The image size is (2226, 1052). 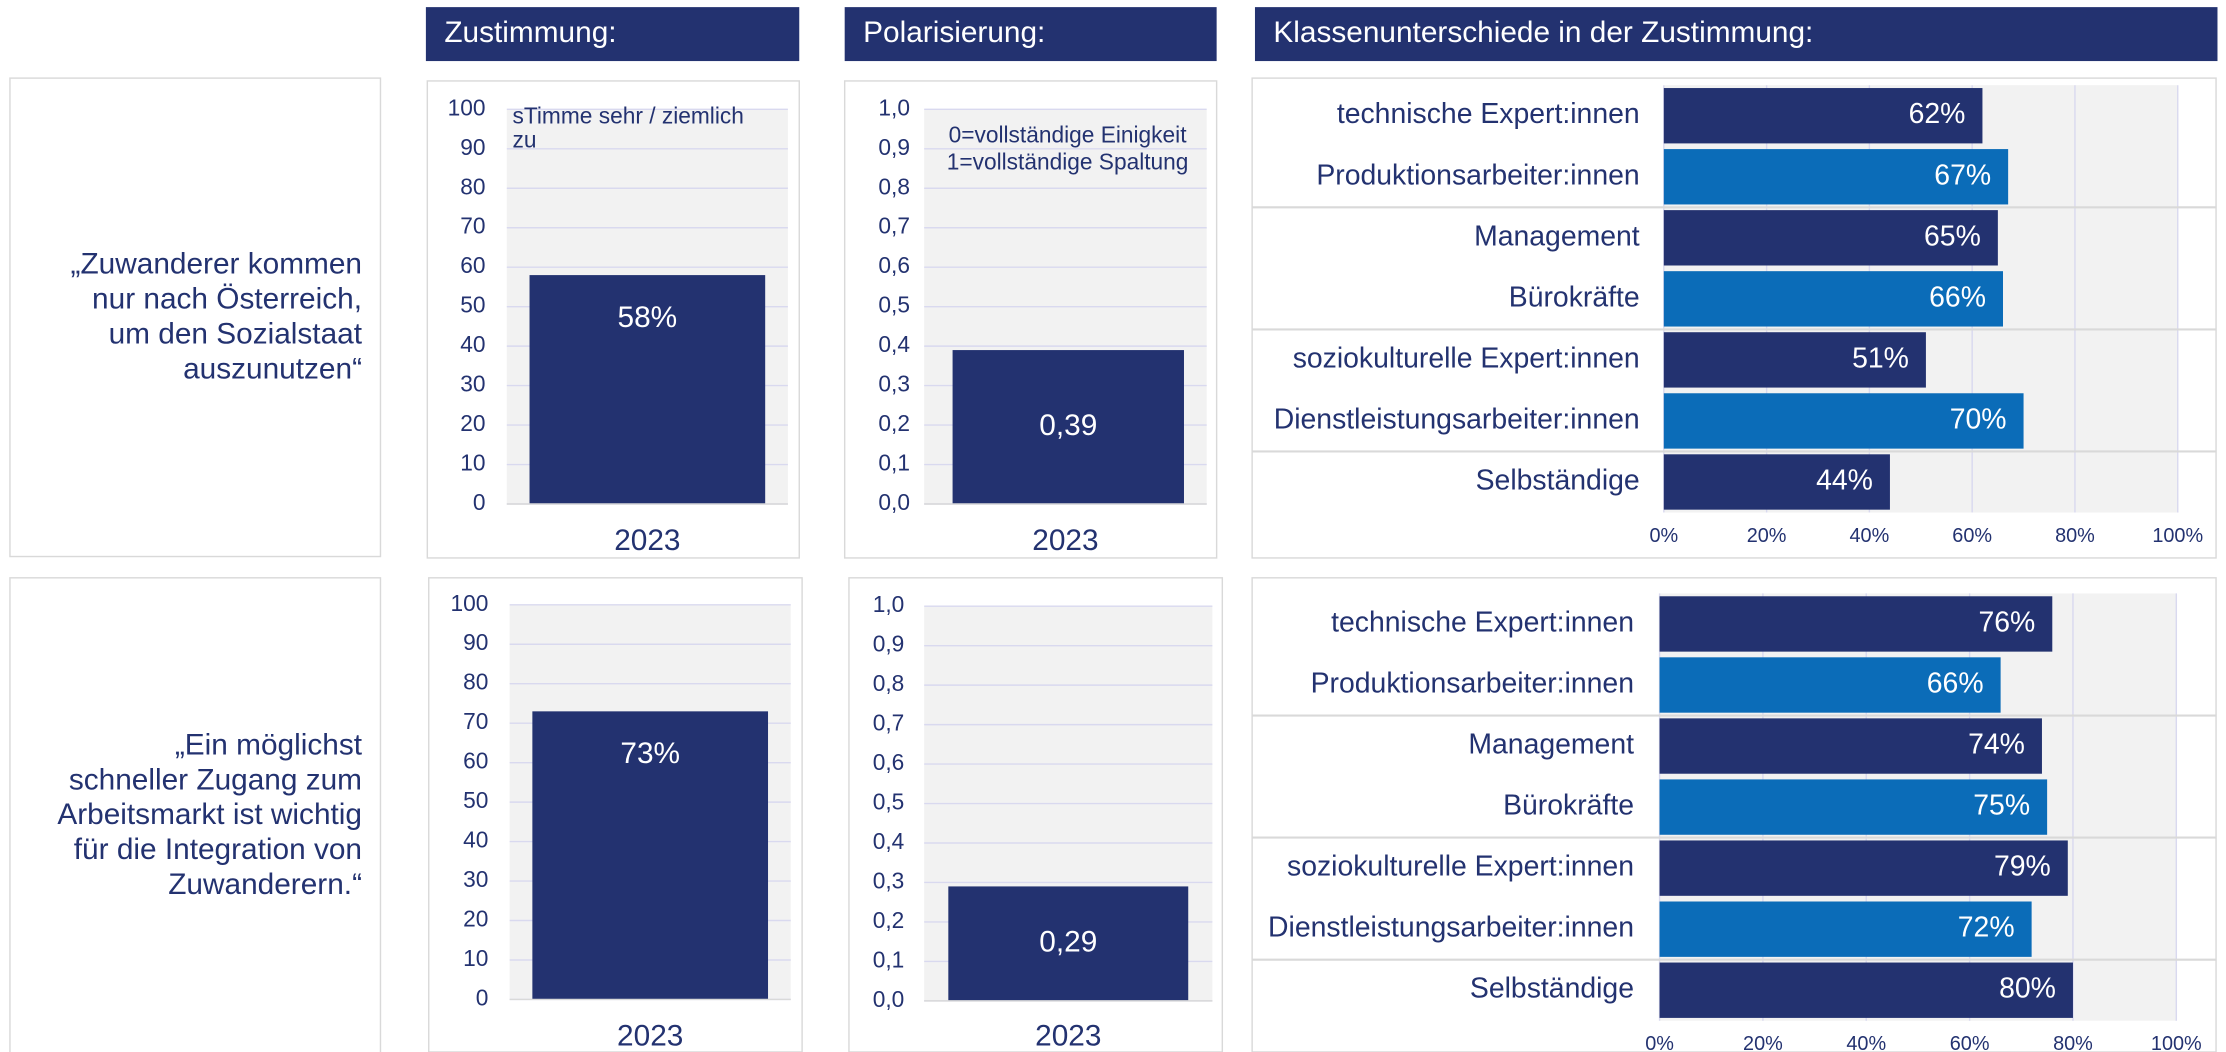 What do you see at coordinates (889, 604) in the screenshot?
I see `y-tick-label: 1,0` at bounding box center [889, 604].